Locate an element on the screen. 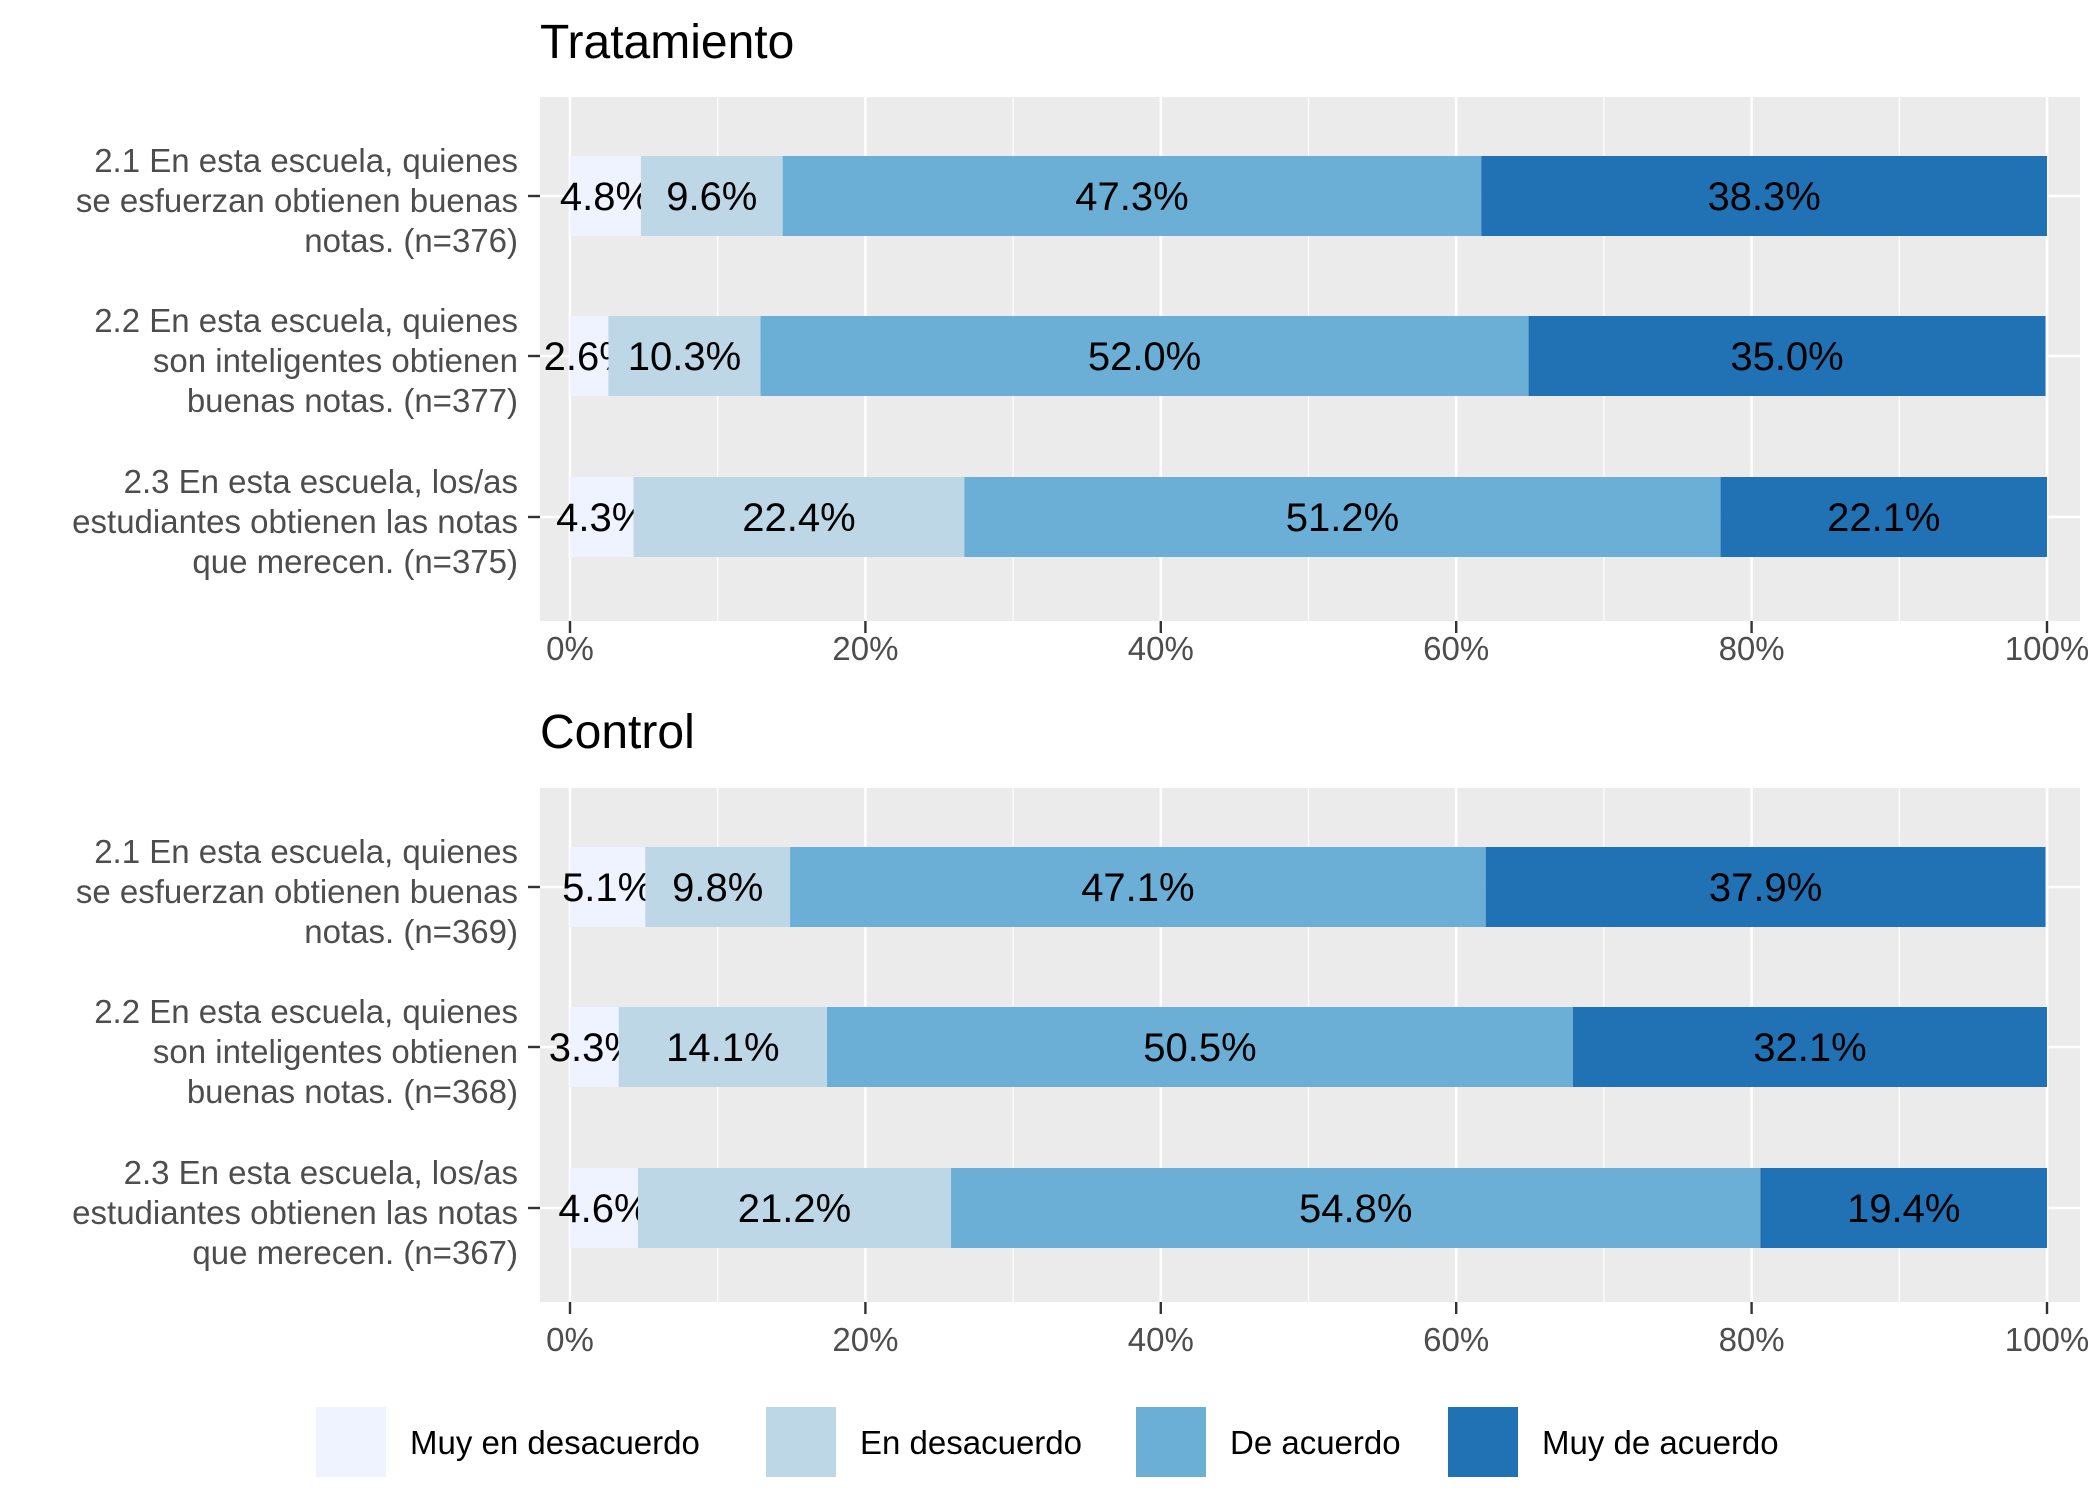 This screenshot has width=2100, height=1504. panel-title: Control is located at coordinates (617, 732).